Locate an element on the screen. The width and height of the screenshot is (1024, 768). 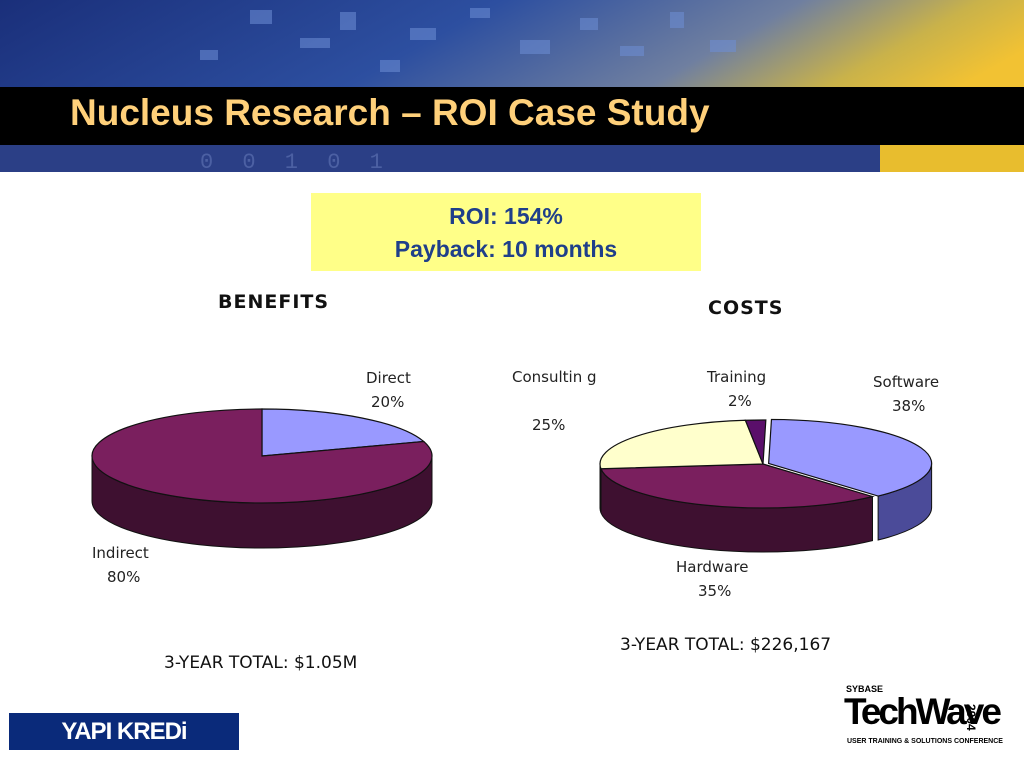
pie-slice-hardware is located at coordinates (737, 486).